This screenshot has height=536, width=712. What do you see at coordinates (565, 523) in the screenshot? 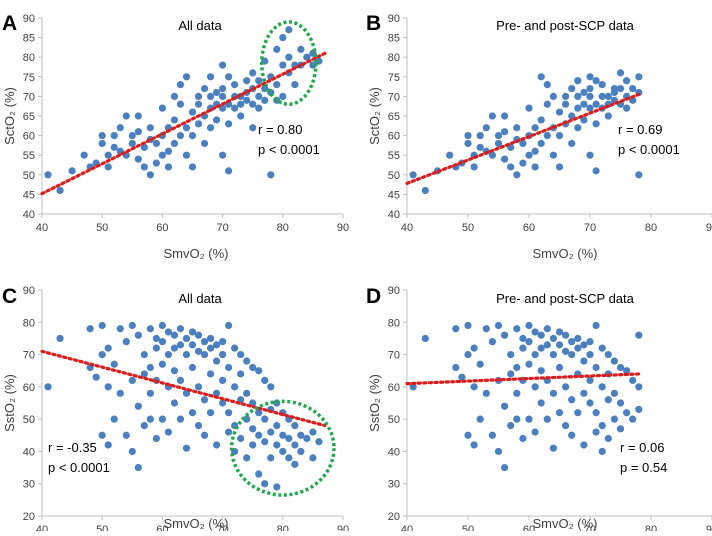
I see `x-axis-label: SmvO₂ (%)` at bounding box center [565, 523].